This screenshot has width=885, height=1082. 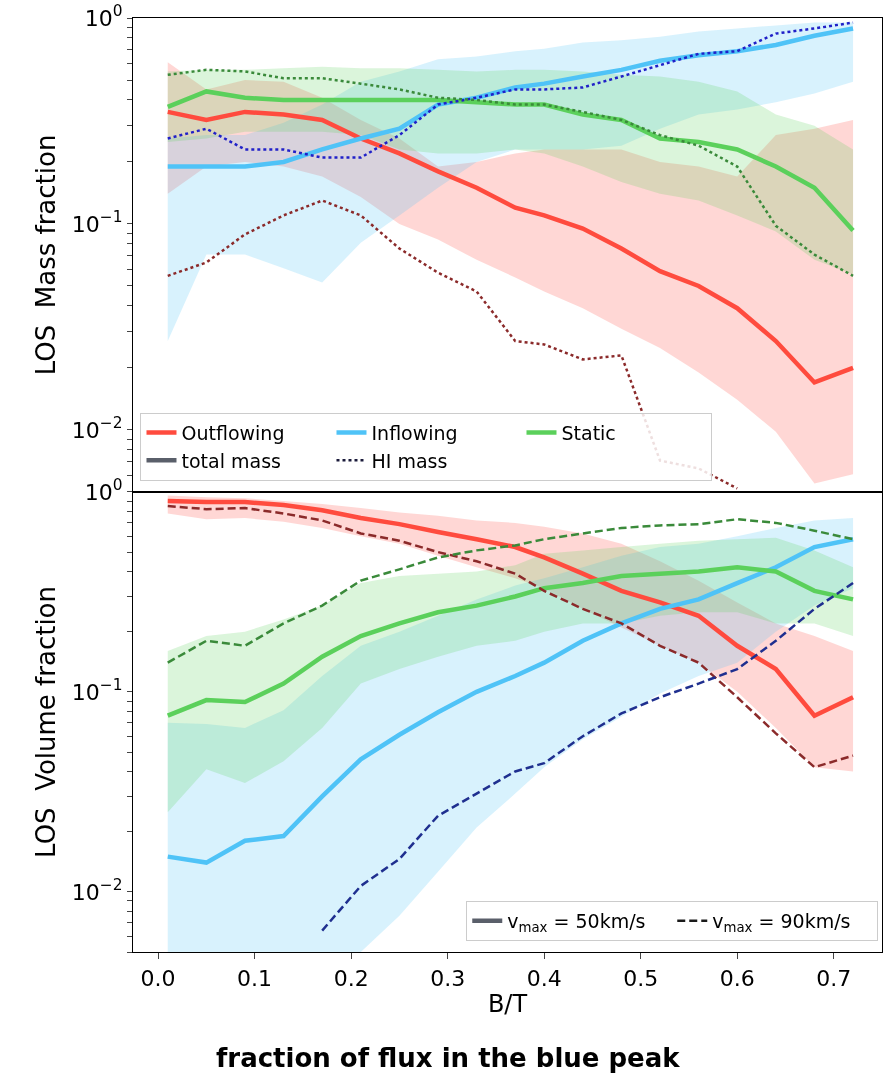 What do you see at coordinates (255, 978) in the screenshot?
I see `x-tick-label: 0.1` at bounding box center [255, 978].